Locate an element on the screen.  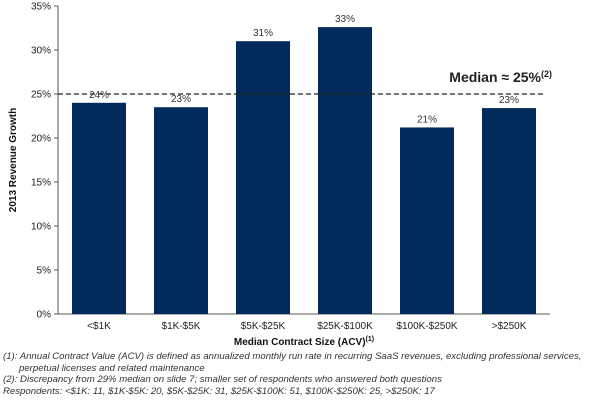
x-tick-label: $1K-$5K is located at coordinates (181, 326).